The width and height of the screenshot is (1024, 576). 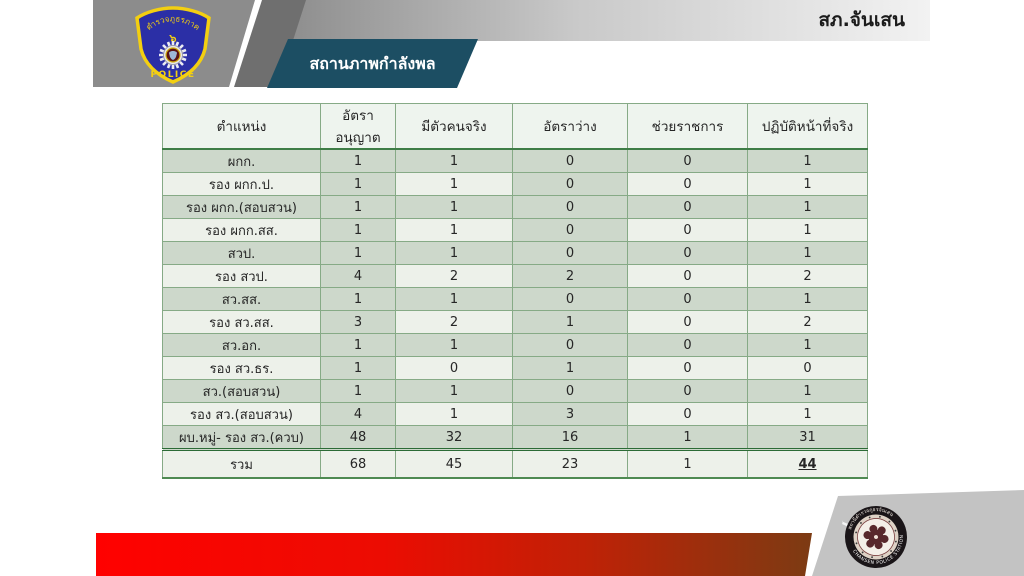 What do you see at coordinates (454, 437) in the screenshot?
I see `value-cell: 32` at bounding box center [454, 437].